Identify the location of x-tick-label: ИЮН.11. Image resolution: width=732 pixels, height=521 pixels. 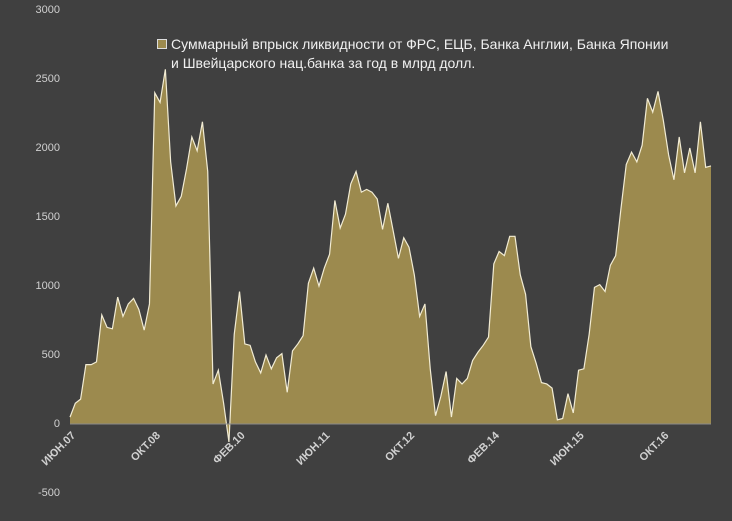
(313, 449).